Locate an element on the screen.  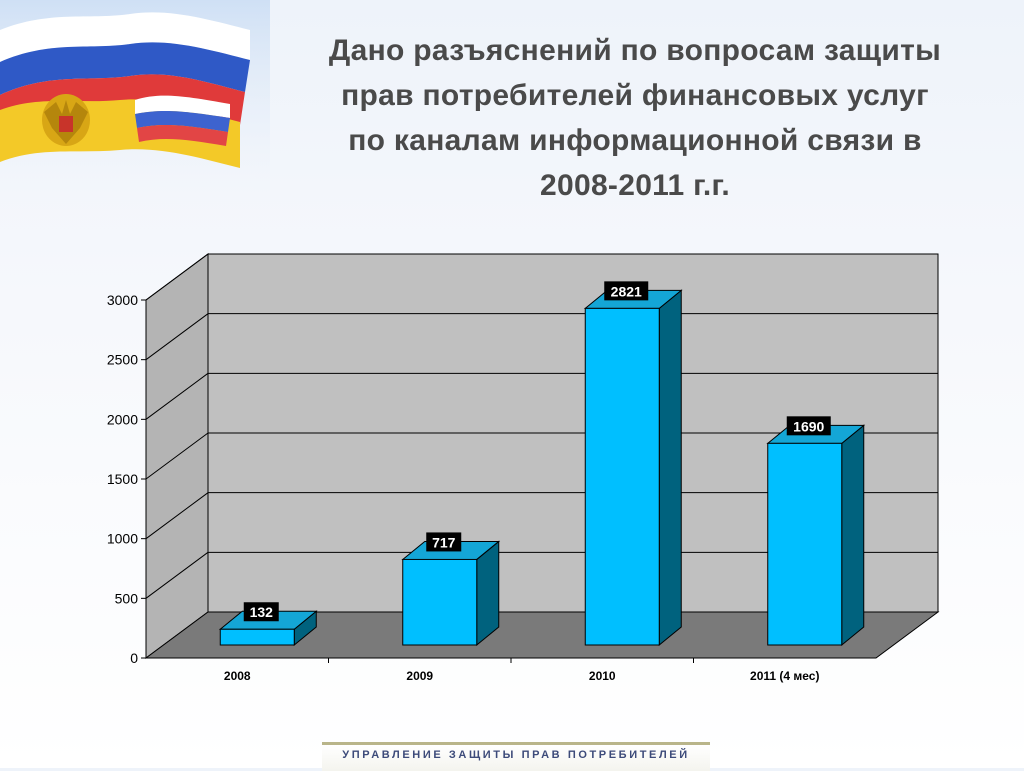
title-line: прав потребителей финансовых услуг is located at coordinates (635, 95).